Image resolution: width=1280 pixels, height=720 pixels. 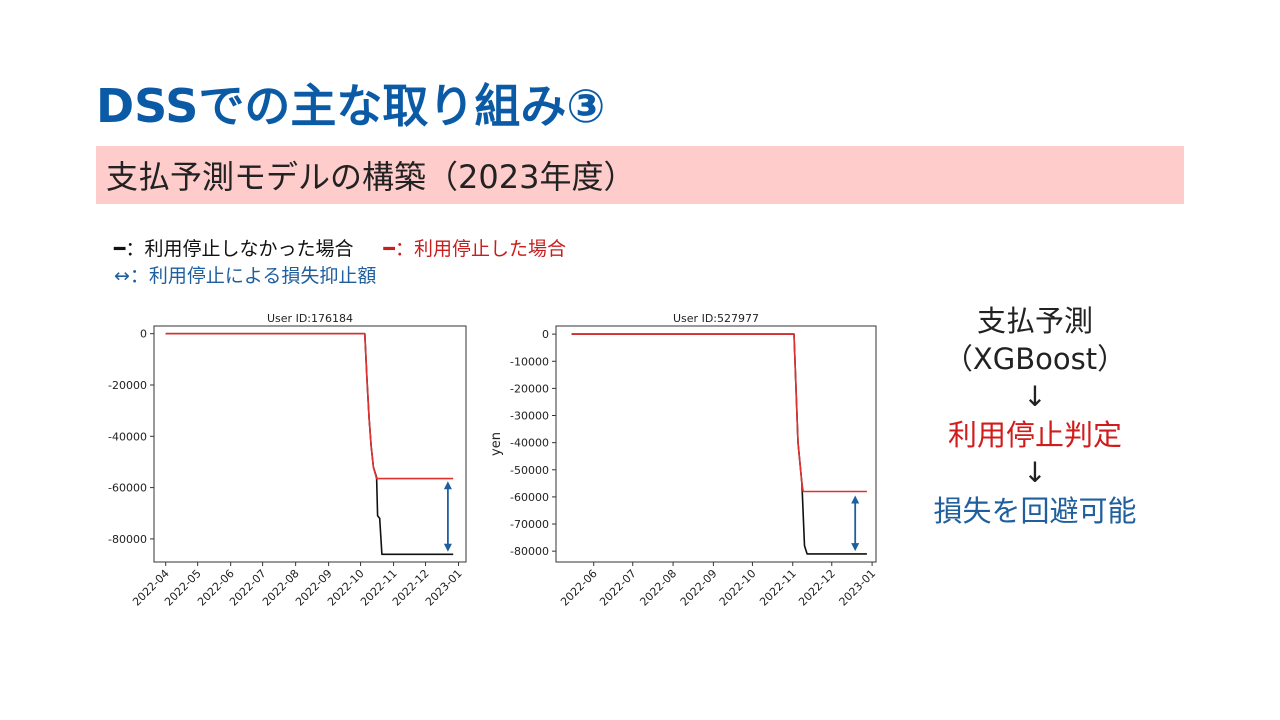 I want to click on legend-black-marker: ━, so click(x=120, y=249).